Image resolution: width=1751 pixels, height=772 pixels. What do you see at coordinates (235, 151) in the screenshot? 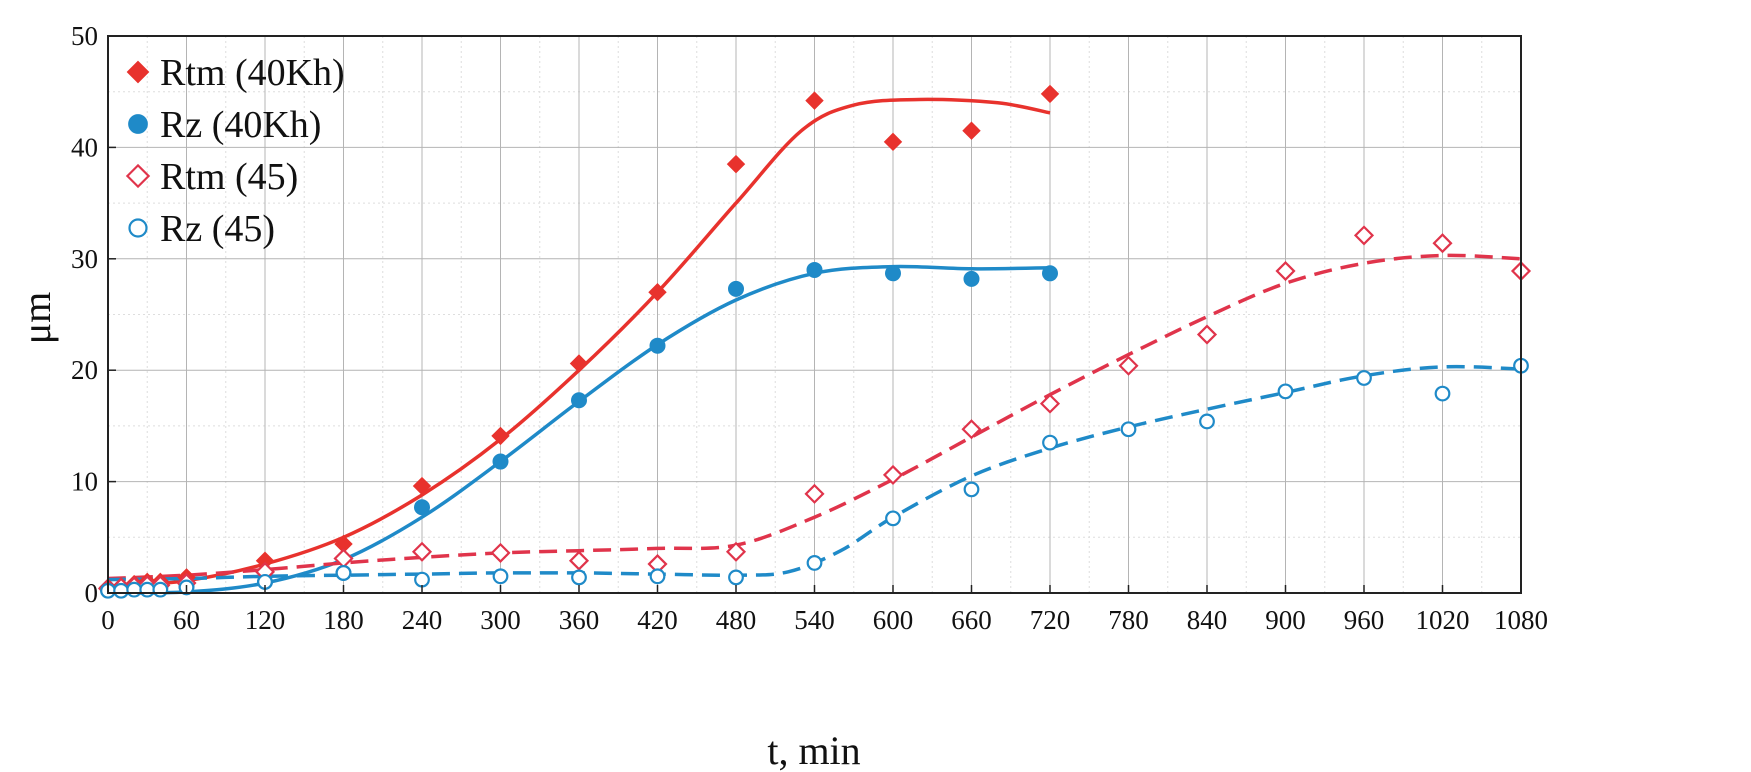
I see `legend: Rtm (40Kh) Rz (40Kh) Rtm (45) Rz (45)` at bounding box center [235, 151].